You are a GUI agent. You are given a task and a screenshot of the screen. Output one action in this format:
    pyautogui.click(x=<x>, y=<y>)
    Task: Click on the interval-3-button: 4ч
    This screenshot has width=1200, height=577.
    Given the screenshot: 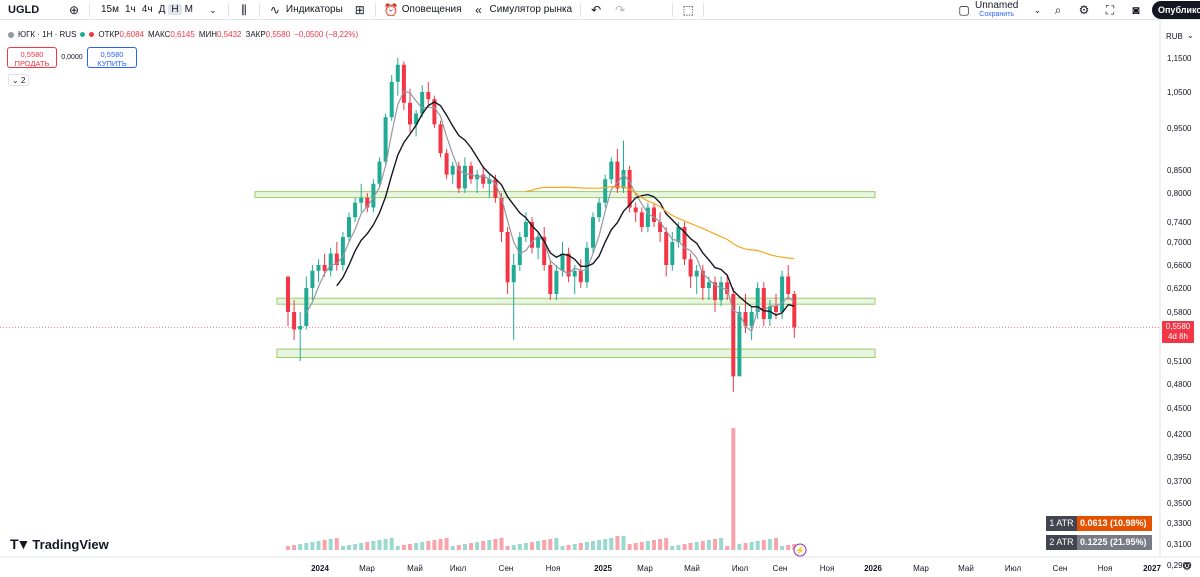 What is the action you would take?
    pyautogui.click(x=147, y=9)
    